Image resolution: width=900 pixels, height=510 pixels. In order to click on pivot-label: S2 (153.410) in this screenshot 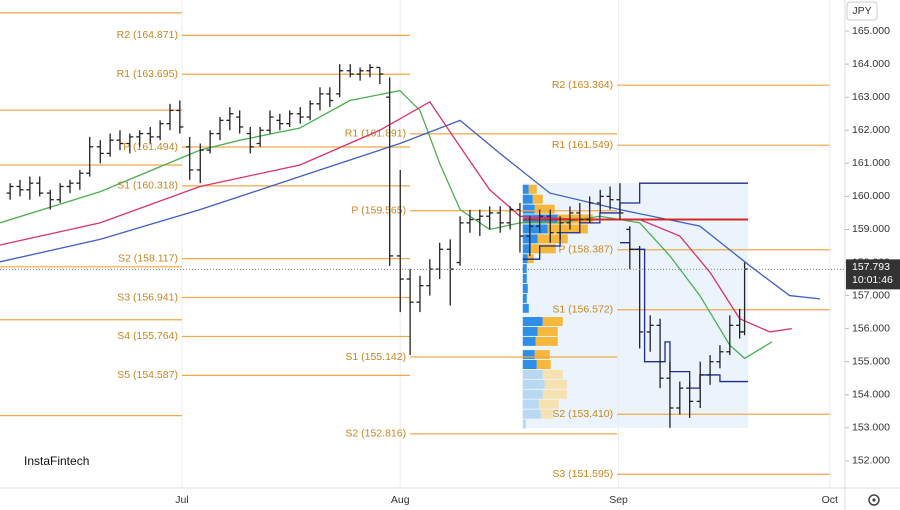, I will do `click(582, 414)`.